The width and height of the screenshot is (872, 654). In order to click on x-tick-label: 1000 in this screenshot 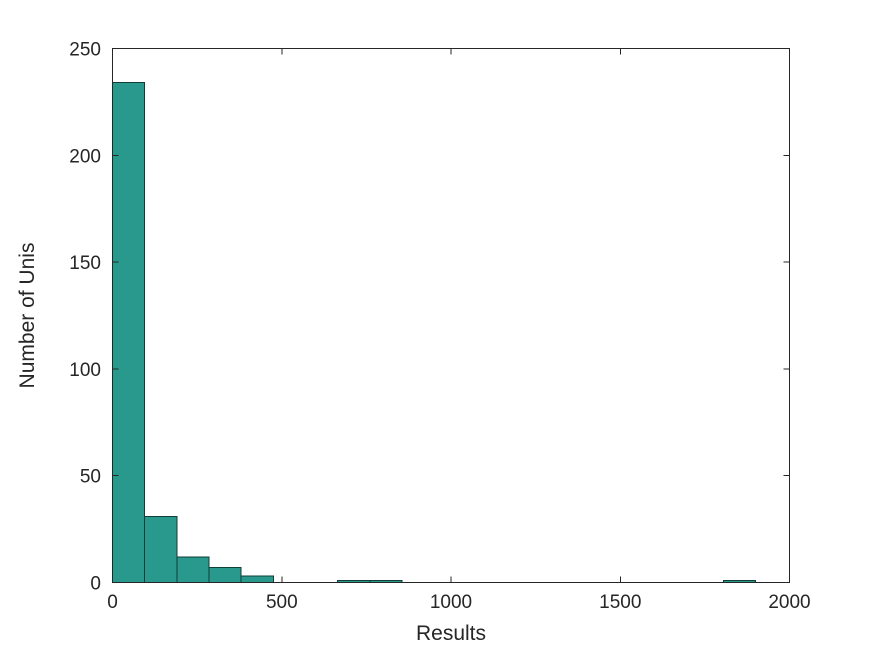, I will do `click(451, 602)`.